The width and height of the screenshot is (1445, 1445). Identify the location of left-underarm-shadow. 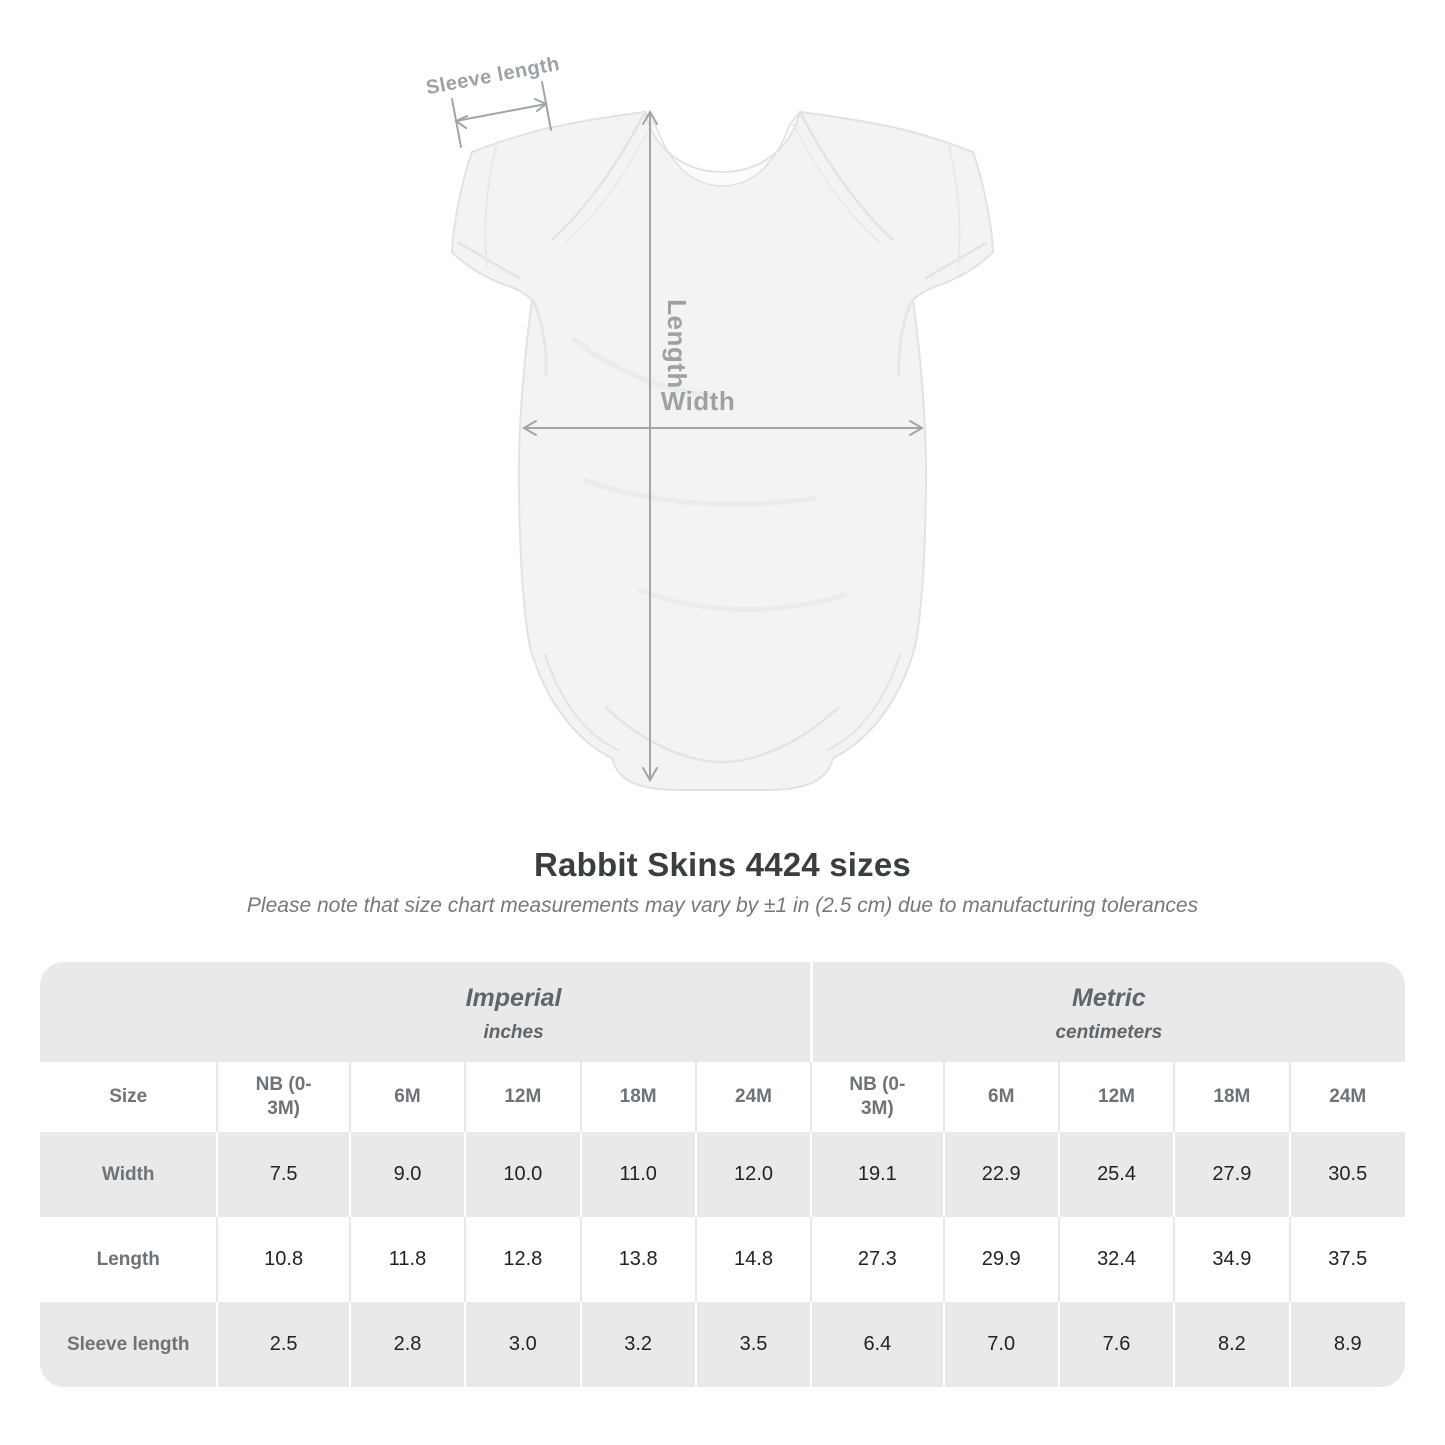
(540, 339).